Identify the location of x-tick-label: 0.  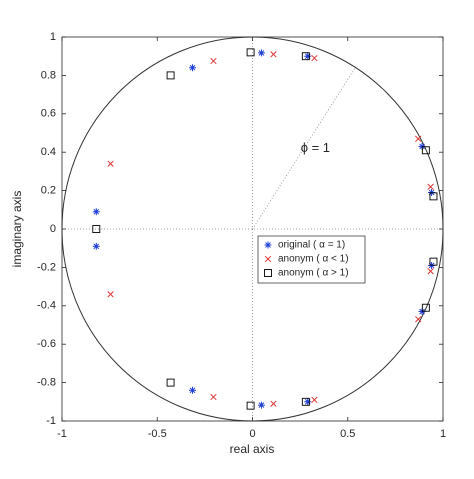
(252, 434).